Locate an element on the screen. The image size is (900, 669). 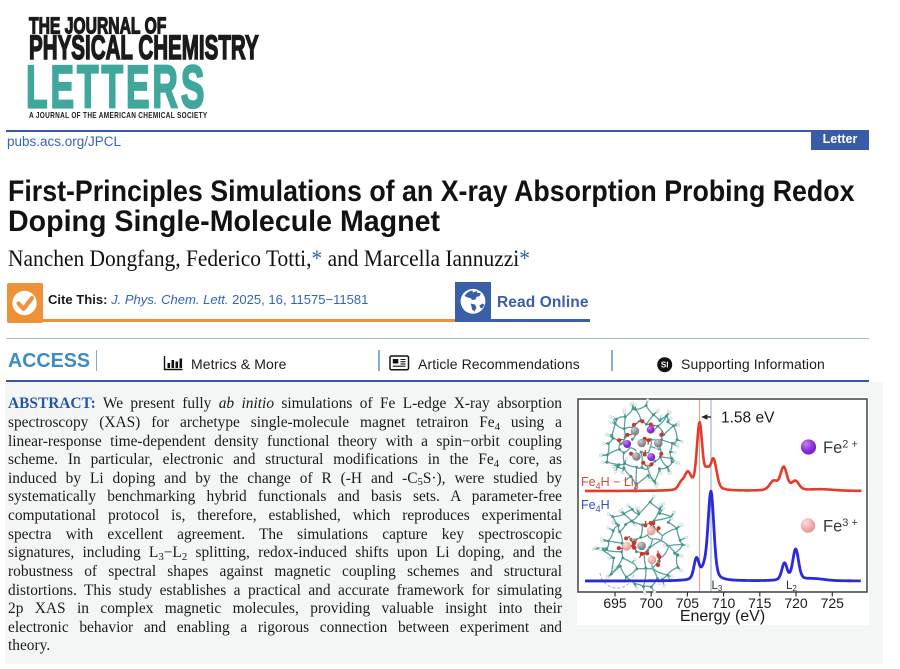
svg-text: 700 is located at coordinates (652, 603).